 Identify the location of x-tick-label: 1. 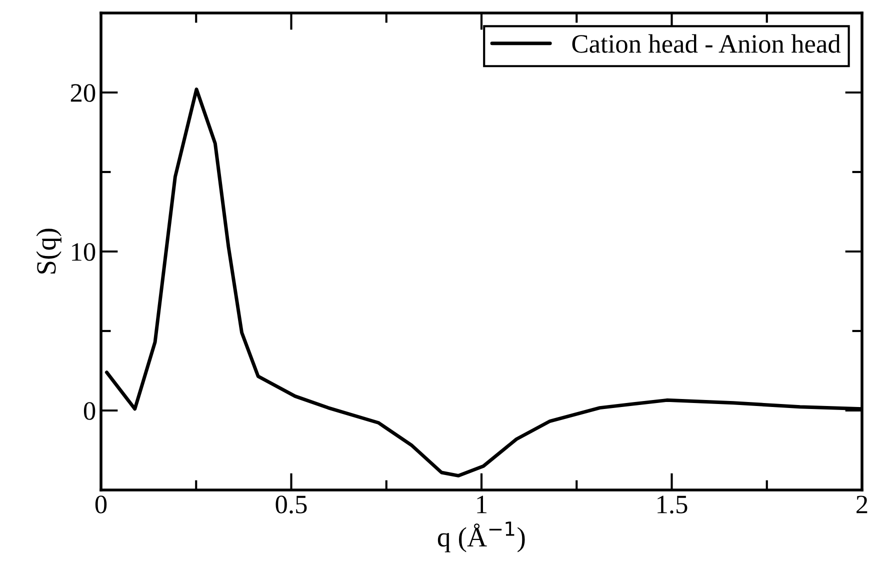
(482, 505).